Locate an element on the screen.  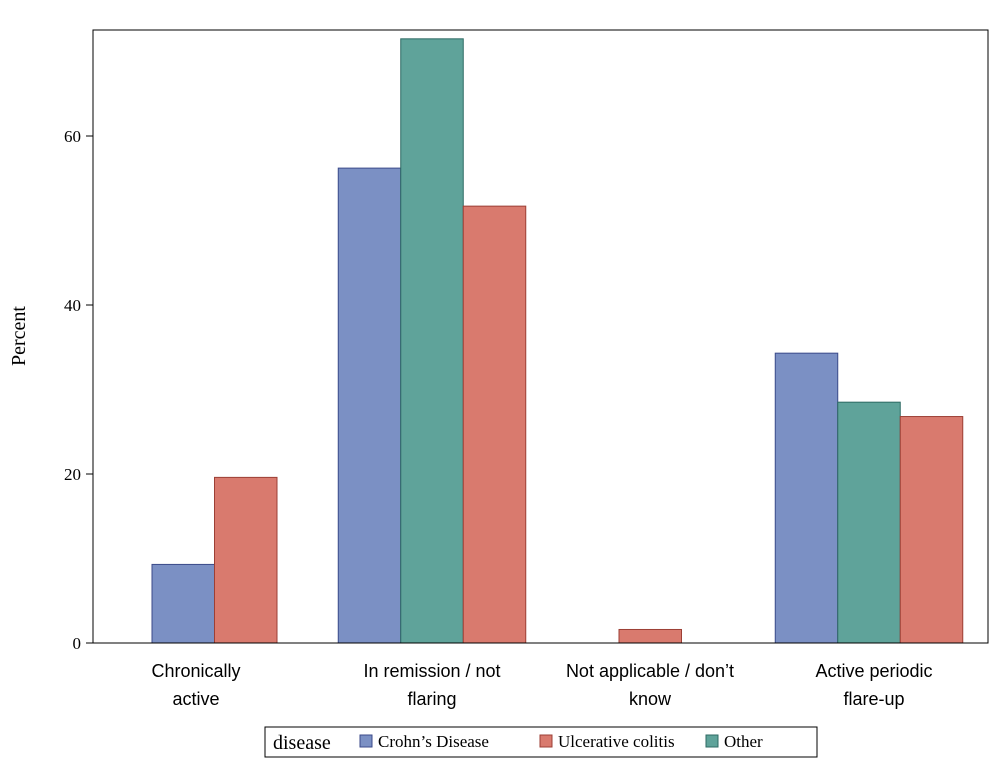
x-tick-label: Active periodic is located at coordinates (873, 671).